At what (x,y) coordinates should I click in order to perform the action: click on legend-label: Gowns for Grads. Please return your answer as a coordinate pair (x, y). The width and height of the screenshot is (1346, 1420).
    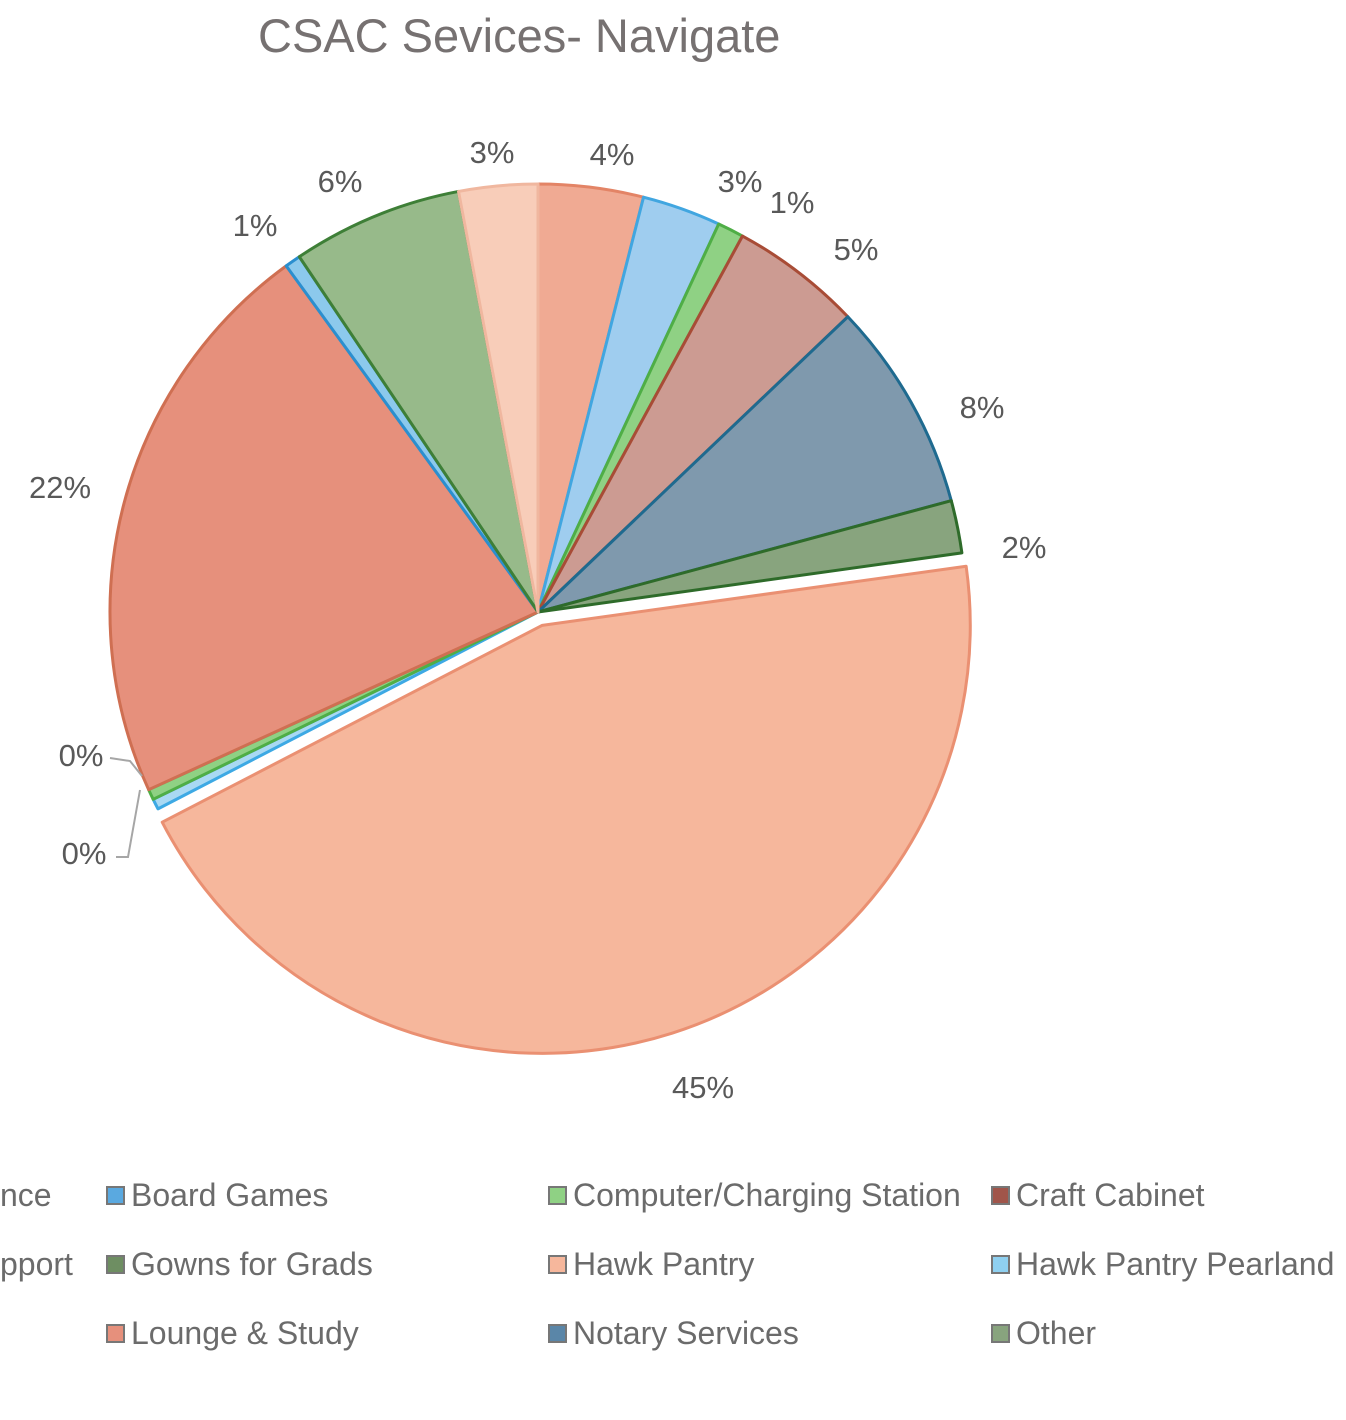
    Looking at the image, I should click on (252, 1264).